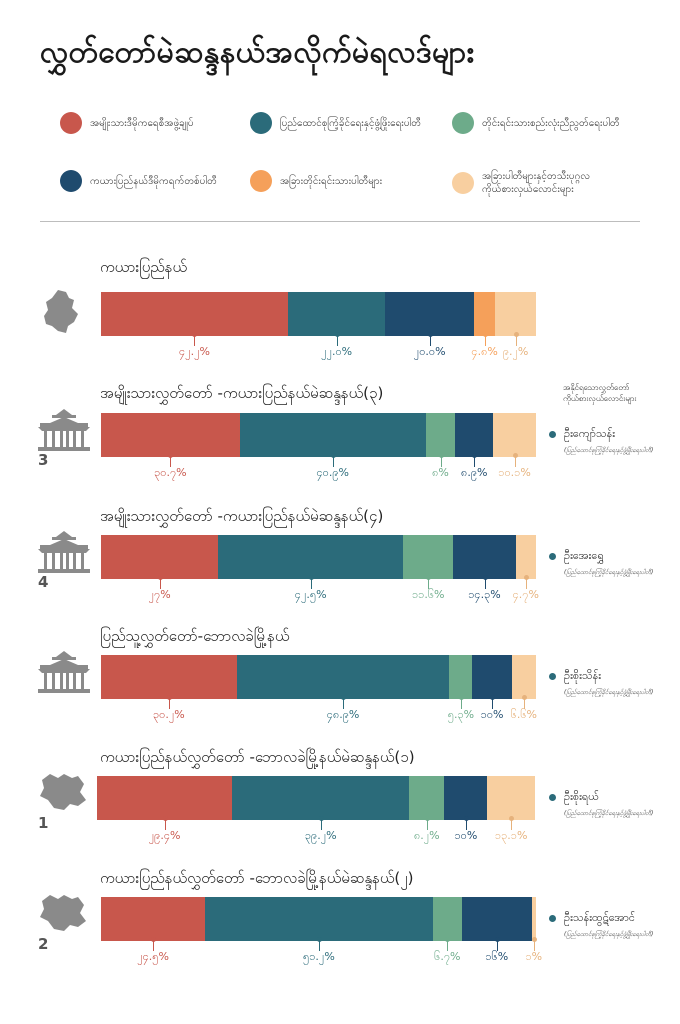 The width and height of the screenshot is (680, 1024). What do you see at coordinates (159, 594) in the screenshot?
I see `value-label: ၂၇%` at bounding box center [159, 594].